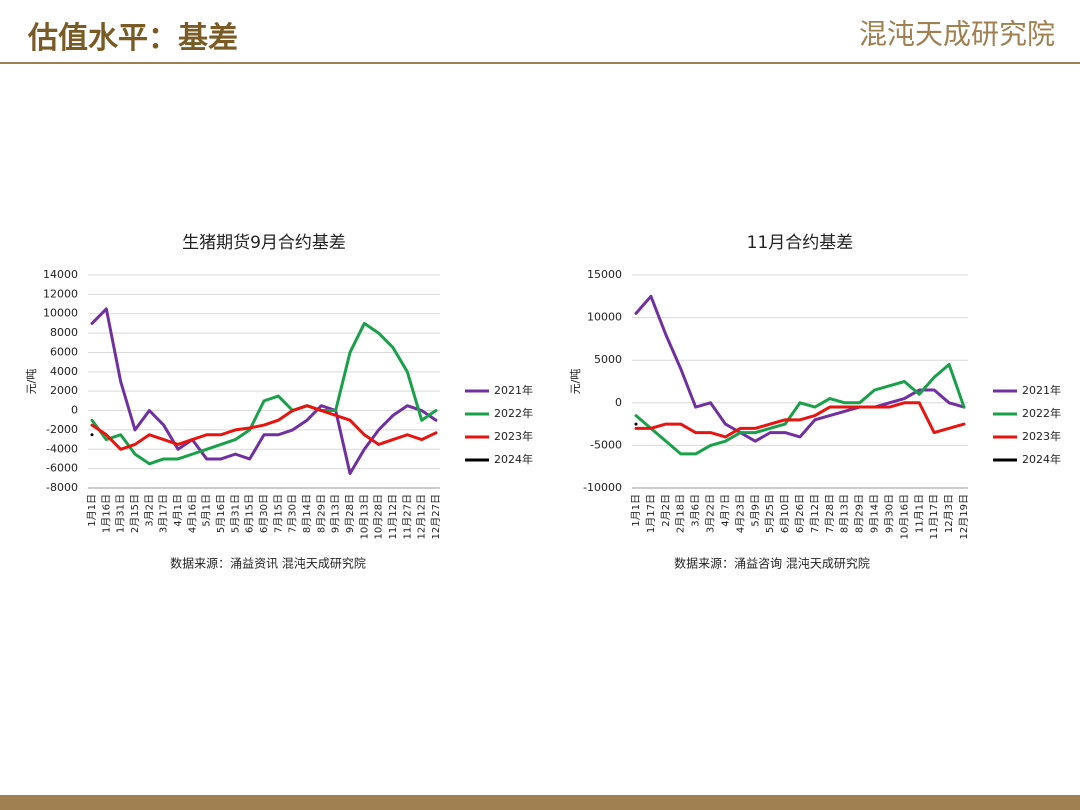  What do you see at coordinates (207, 510) in the screenshot?
I see `x-tick-label: 5月1日` at bounding box center [207, 510].